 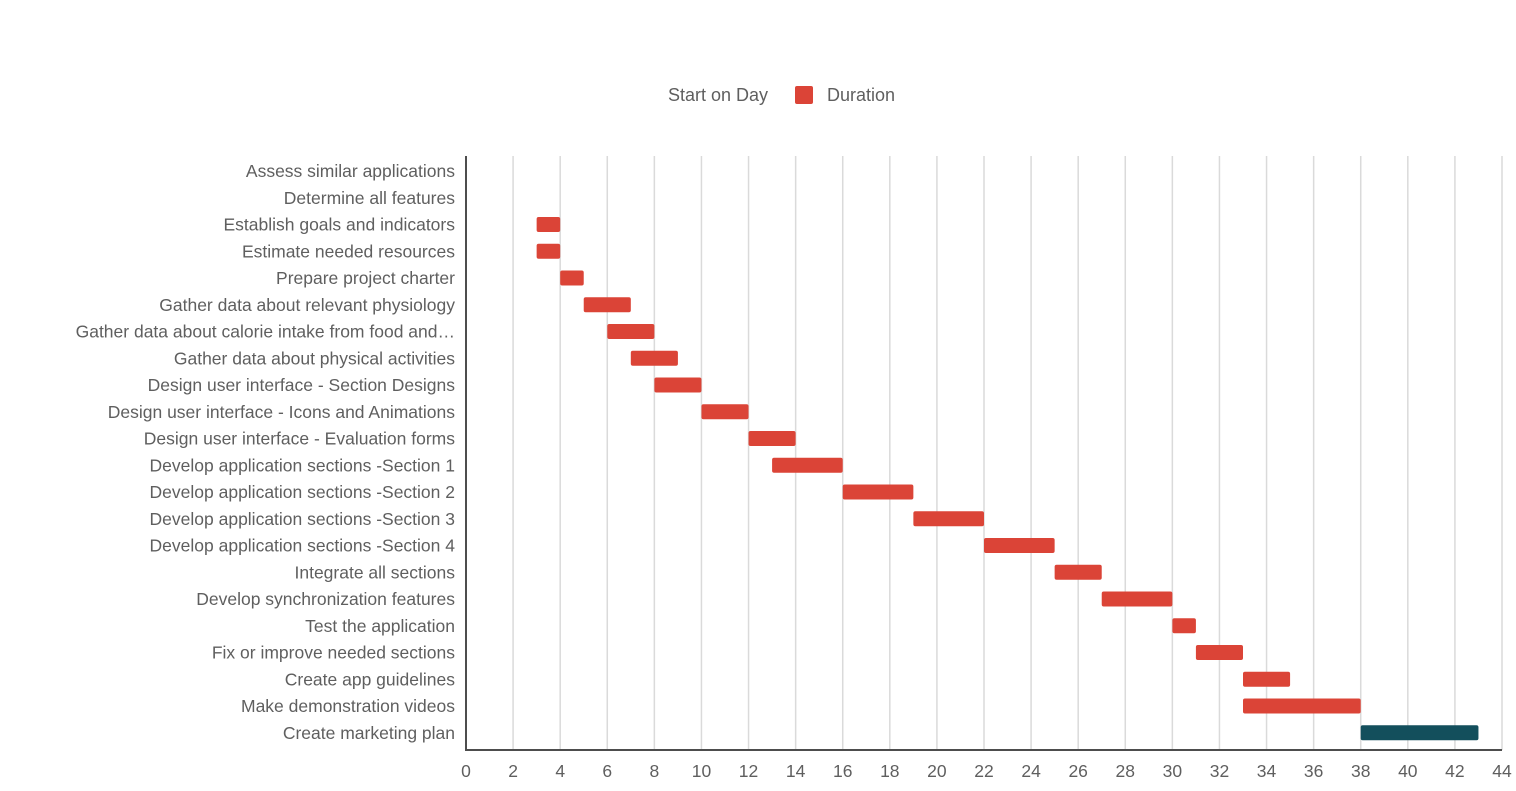 I want to click on x-axis-tick-label: 24, so click(x=1031, y=771).